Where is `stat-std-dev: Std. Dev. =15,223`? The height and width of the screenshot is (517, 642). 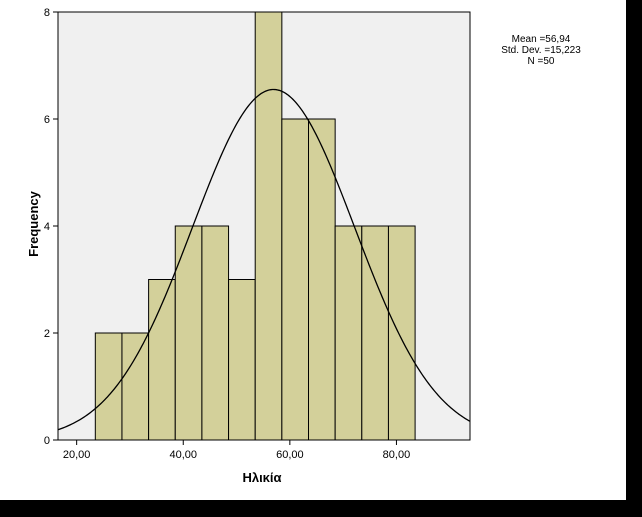 stat-std-dev: Std. Dev. =15,223 is located at coordinates (541, 50).